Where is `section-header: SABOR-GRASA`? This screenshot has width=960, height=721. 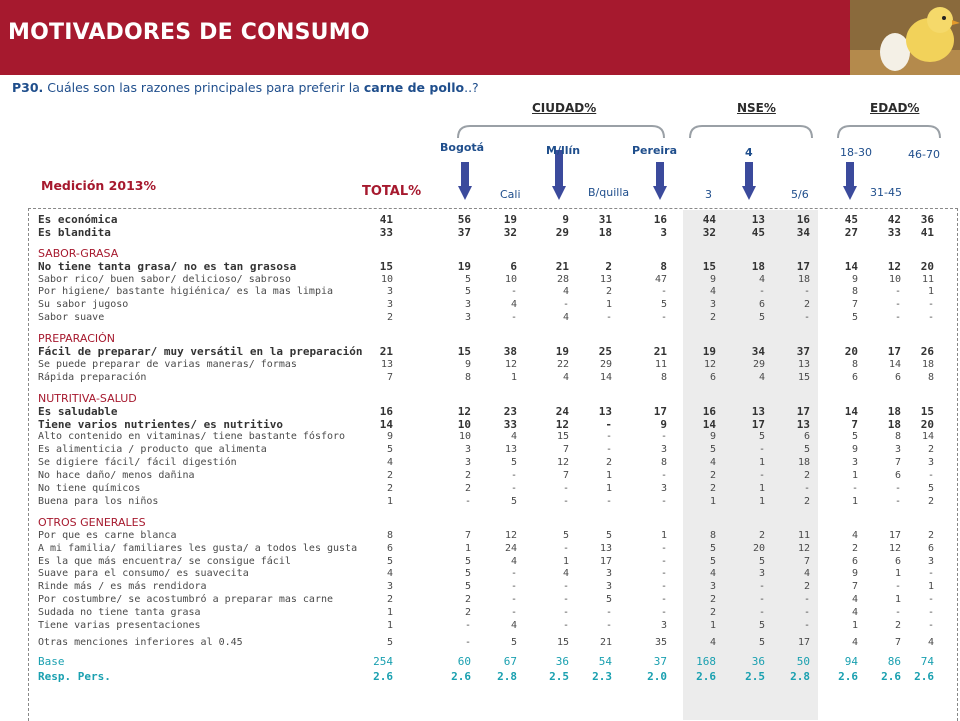
section-header: SABOR-GRASA is located at coordinates (480, 253).